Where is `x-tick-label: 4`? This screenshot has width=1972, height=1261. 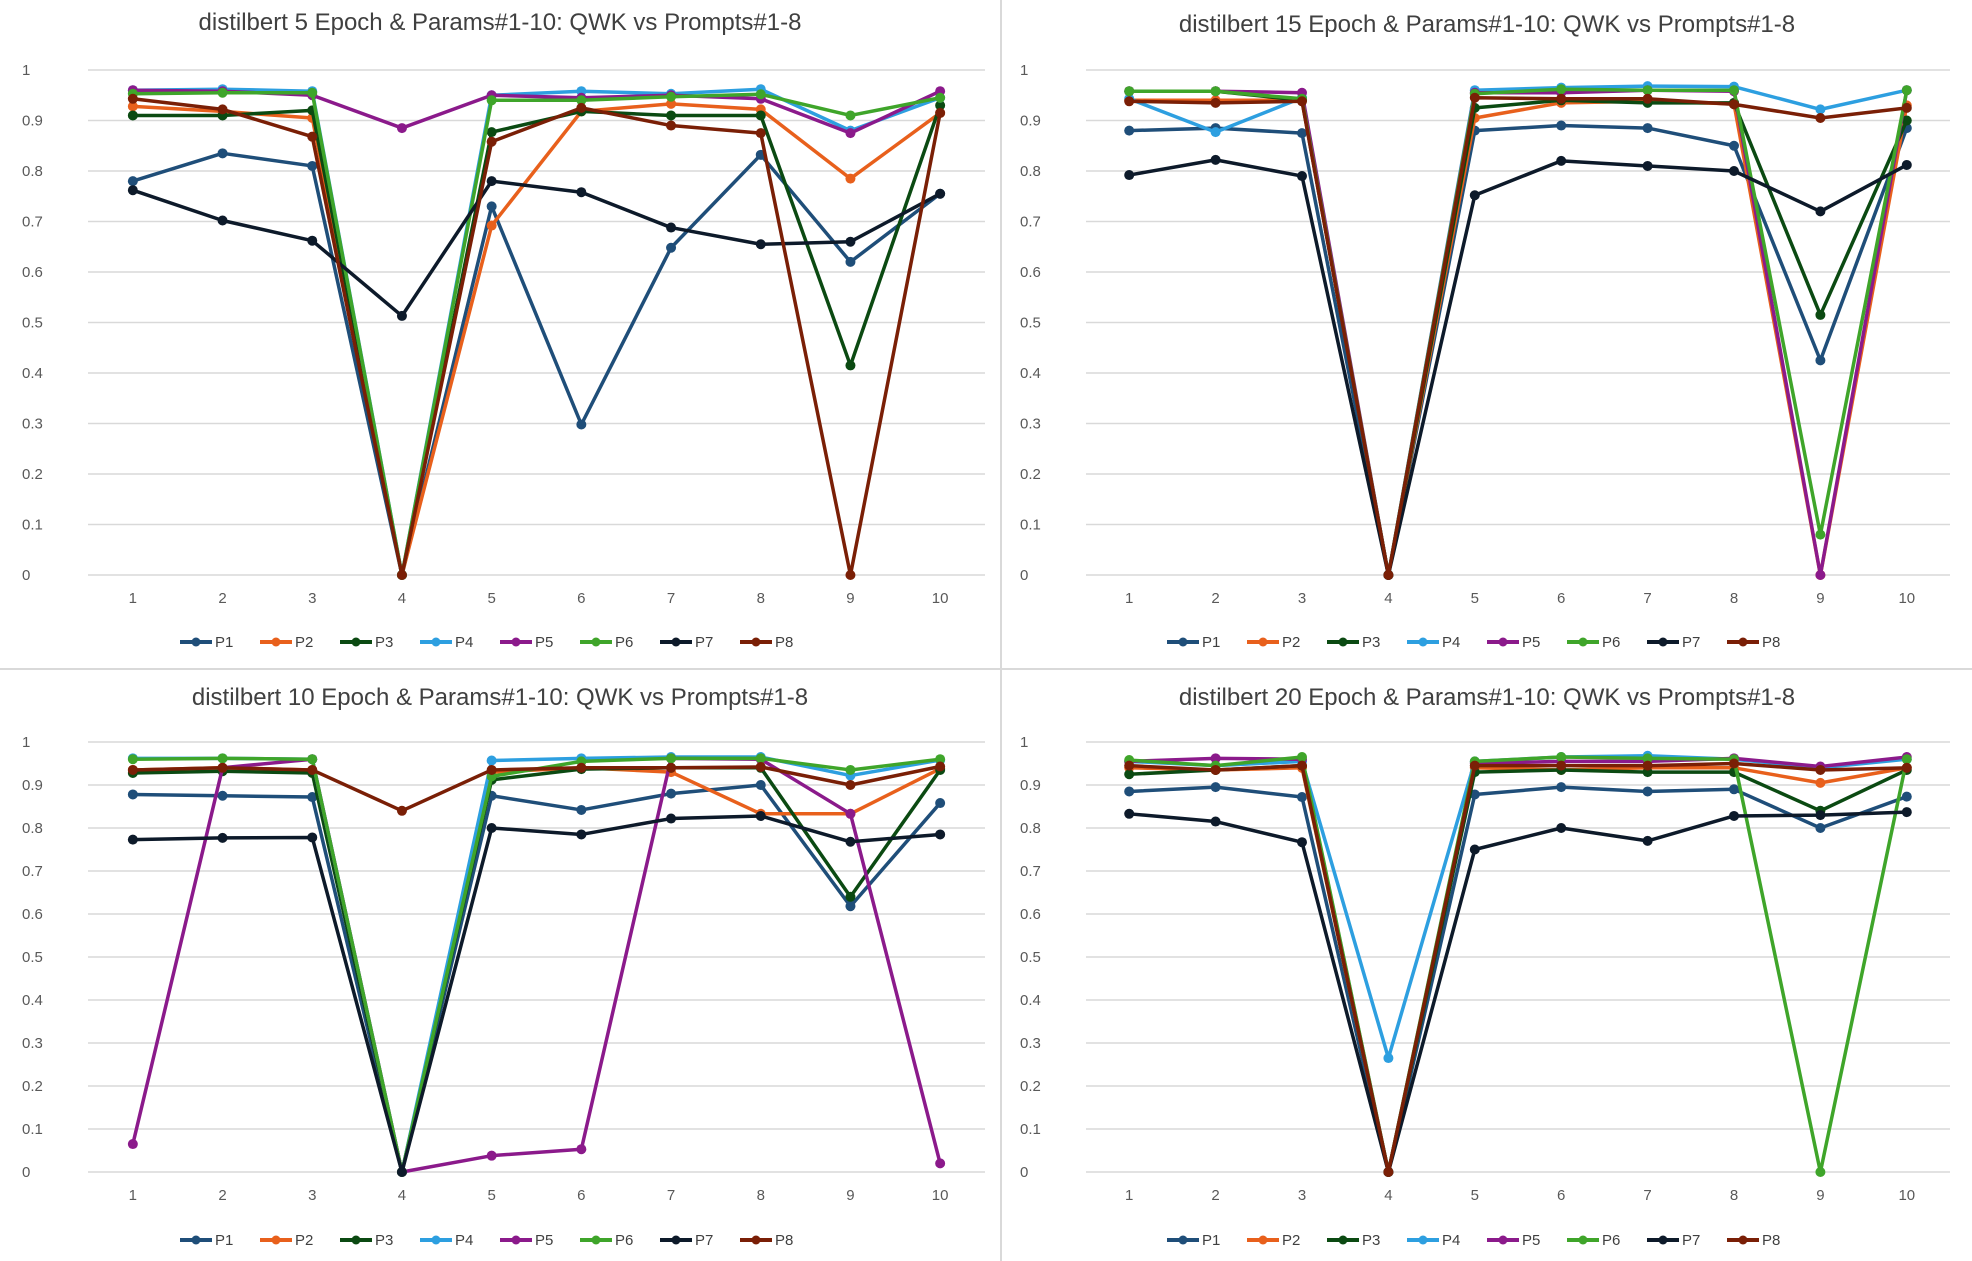
x-tick-label: 4 is located at coordinates (1388, 598).